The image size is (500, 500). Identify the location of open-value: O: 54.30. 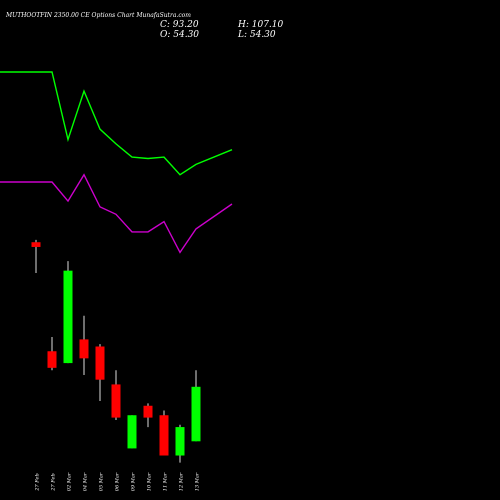
(179, 35).